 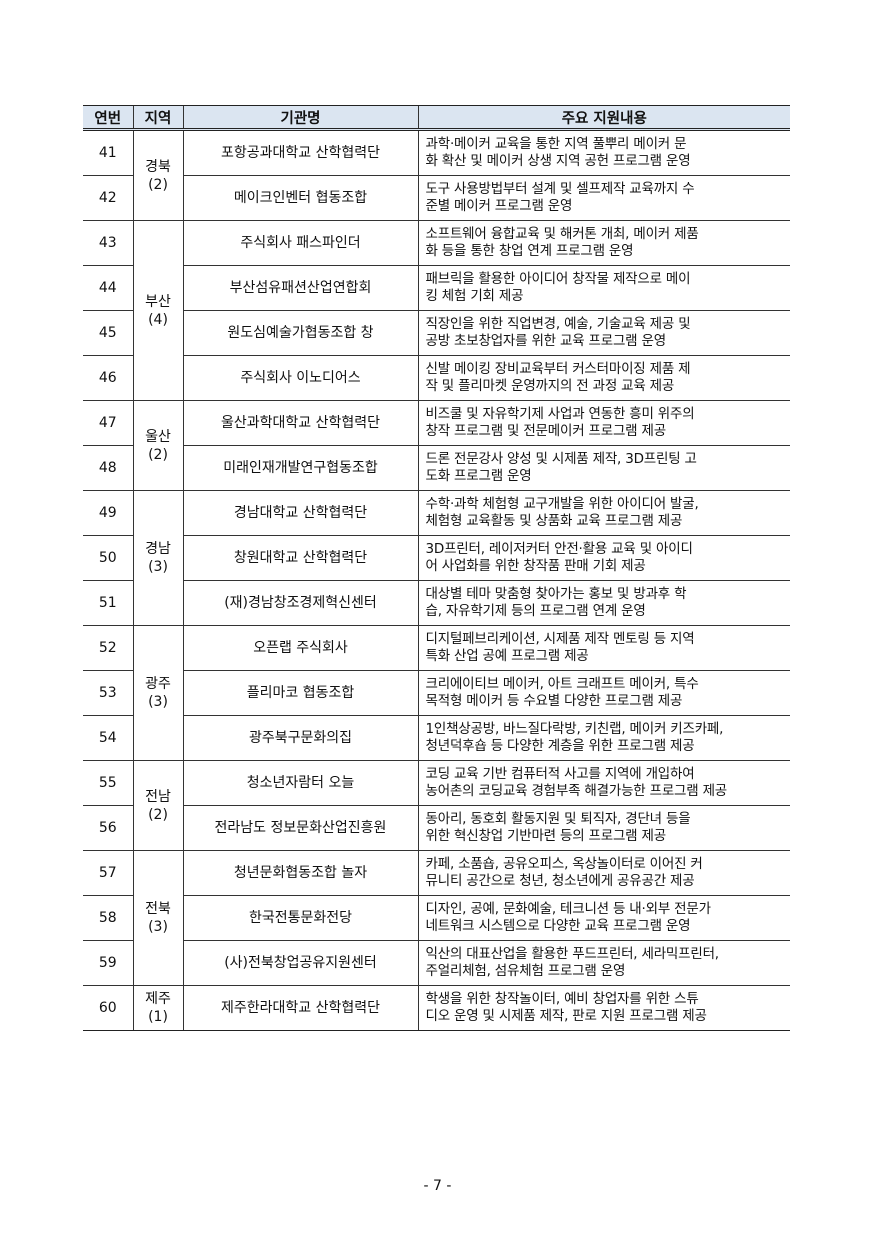 I want to click on row-number: 43, so click(x=108, y=243).